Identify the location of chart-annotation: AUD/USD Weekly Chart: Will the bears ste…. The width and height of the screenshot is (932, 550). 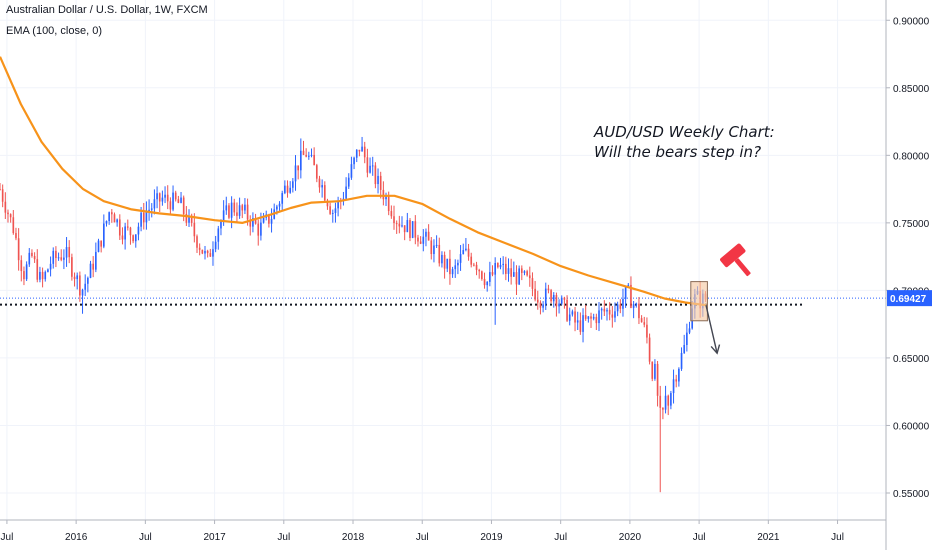
(684, 142).